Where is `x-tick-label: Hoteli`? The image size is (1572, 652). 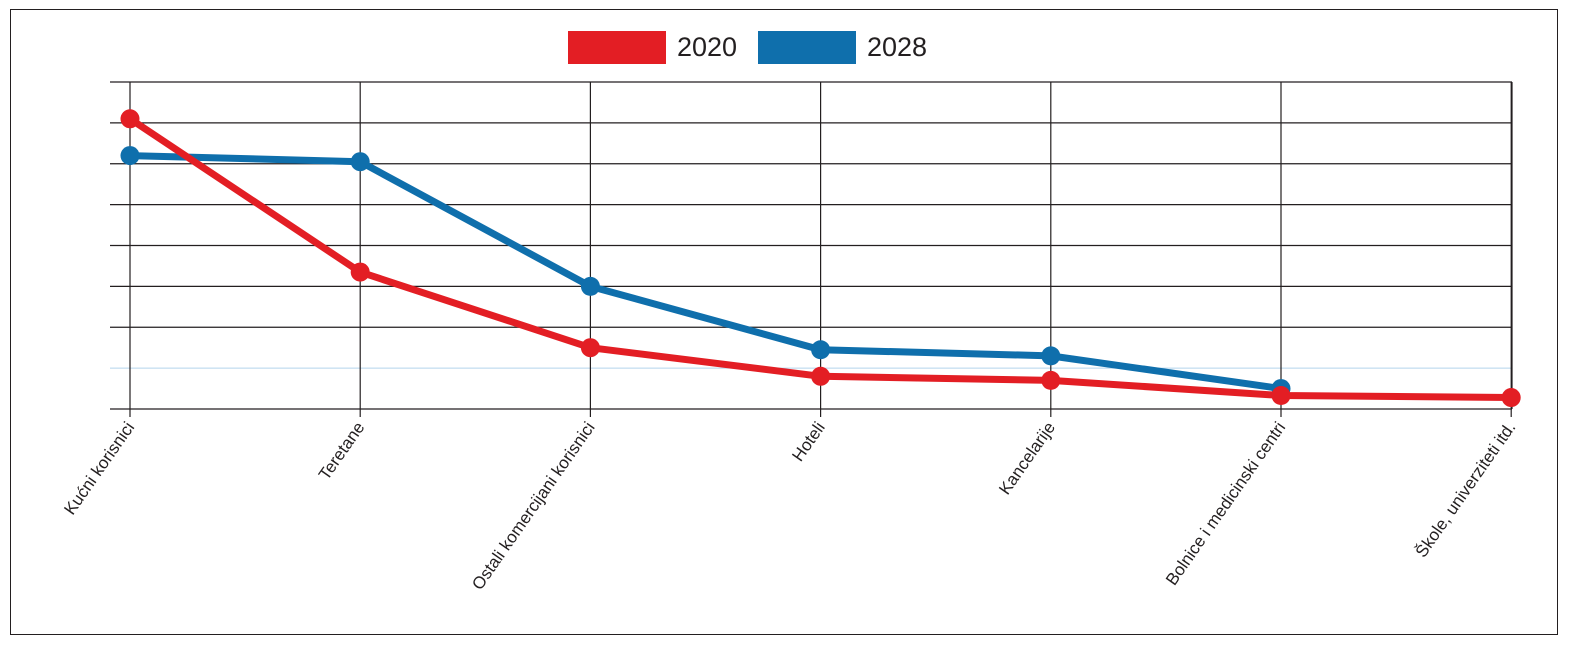 x-tick-label: Hoteli is located at coordinates (808, 441).